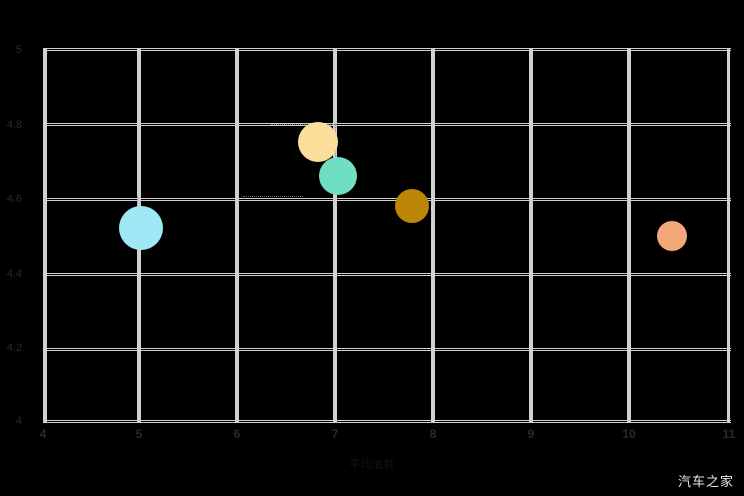  What do you see at coordinates (14, 348) in the screenshot?
I see `y-axis-tick-label: 4.2` at bounding box center [14, 348].